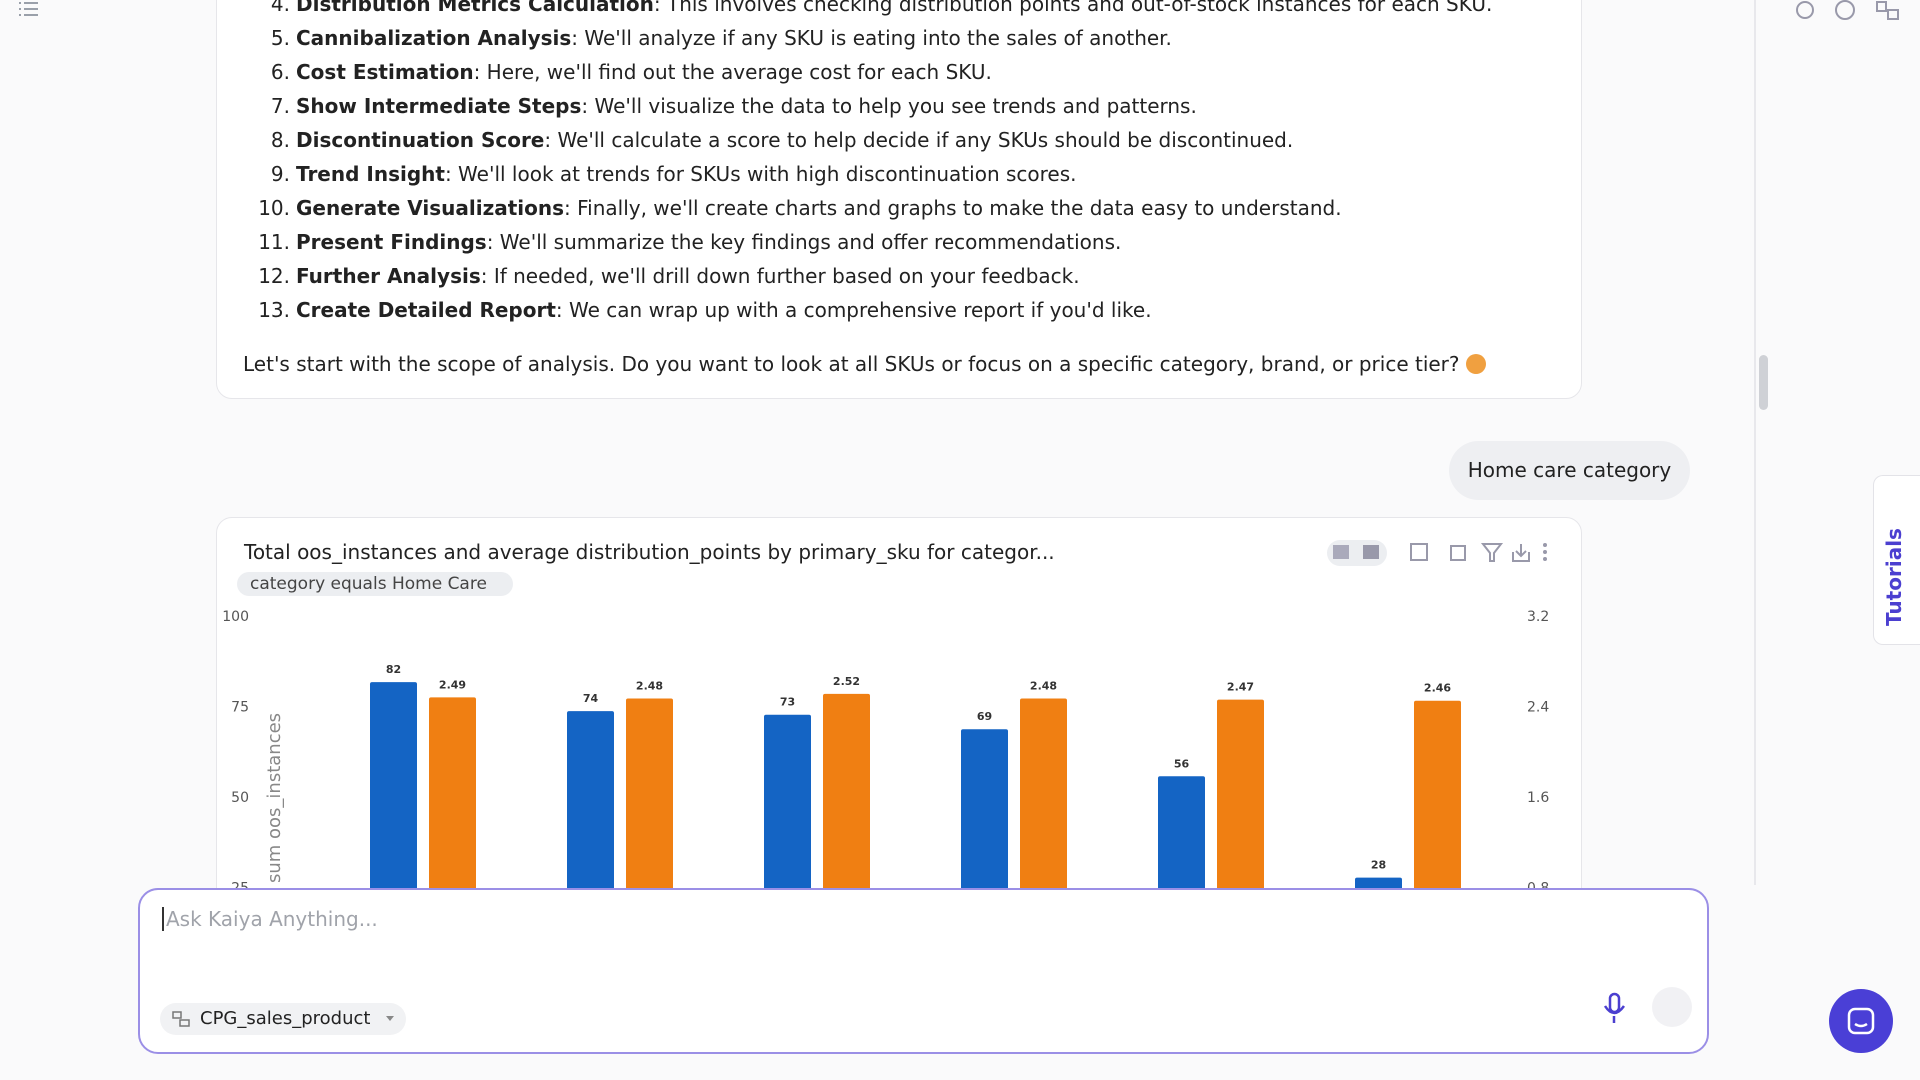  I want to click on data-label: 82, so click(393, 669).